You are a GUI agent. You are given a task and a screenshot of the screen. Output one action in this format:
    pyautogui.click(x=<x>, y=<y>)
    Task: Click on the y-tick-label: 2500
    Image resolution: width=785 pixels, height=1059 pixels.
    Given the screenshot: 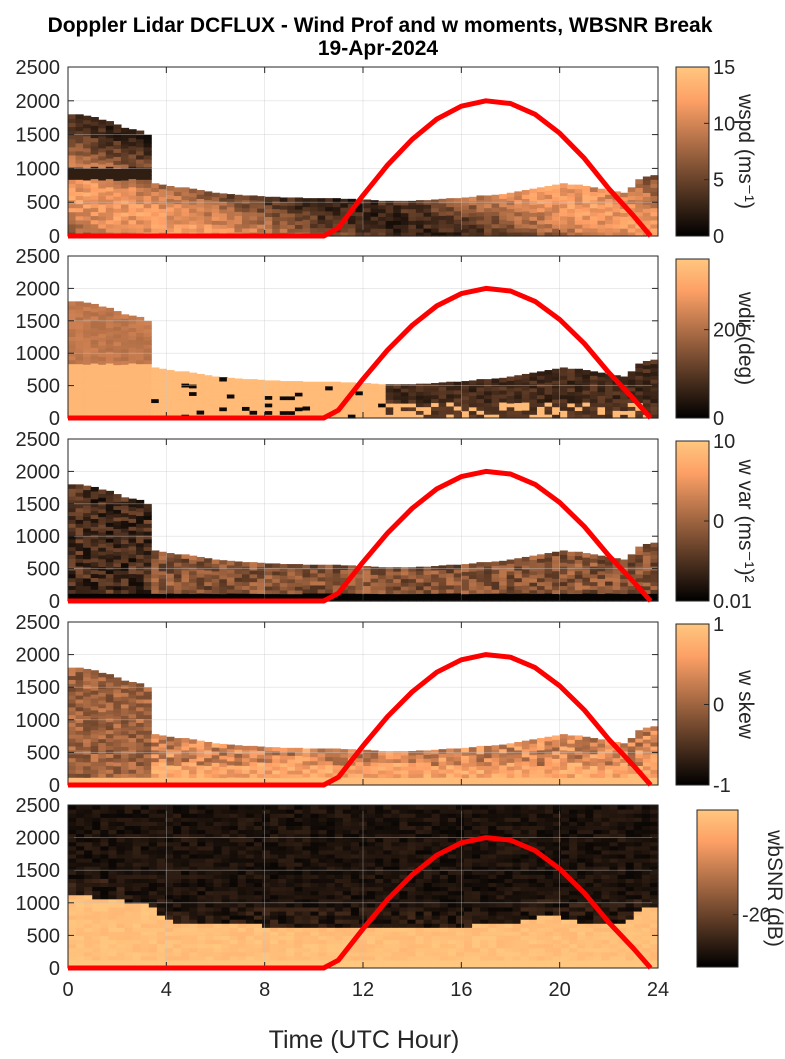 What is the action you would take?
    pyautogui.click(x=38, y=257)
    